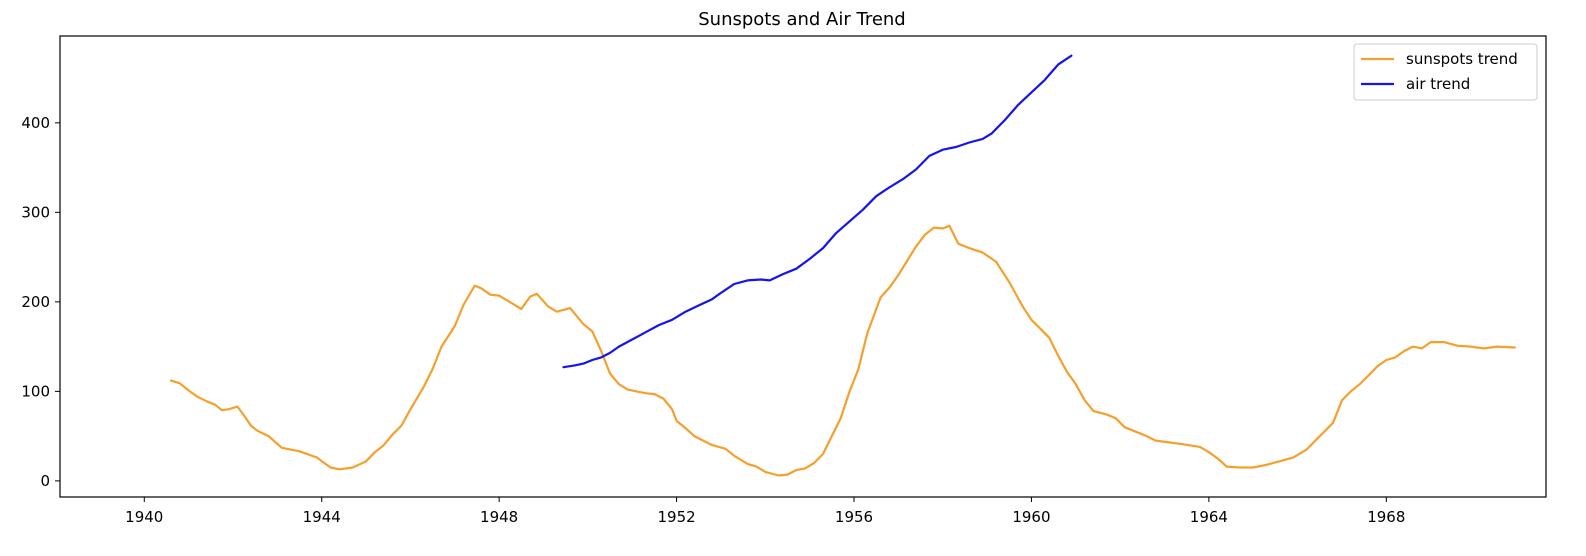  What do you see at coordinates (35, 123) in the screenshot?
I see `y-tick-label: 400` at bounding box center [35, 123].